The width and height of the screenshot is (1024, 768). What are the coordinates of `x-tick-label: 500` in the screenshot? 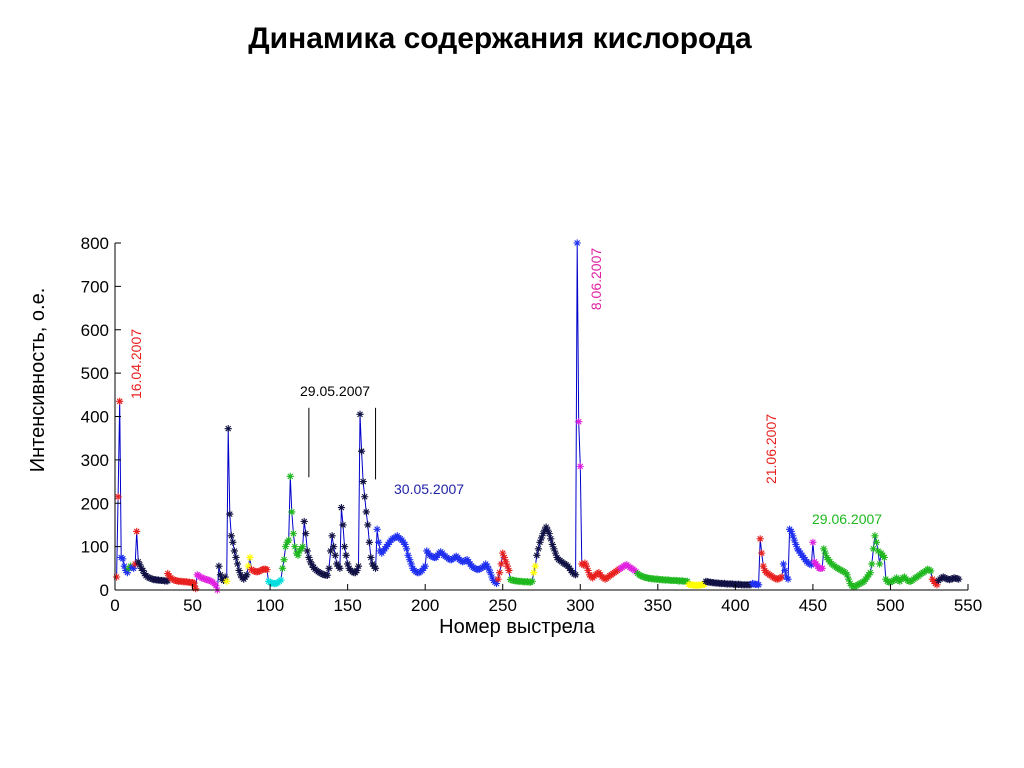 It's located at (890, 605).